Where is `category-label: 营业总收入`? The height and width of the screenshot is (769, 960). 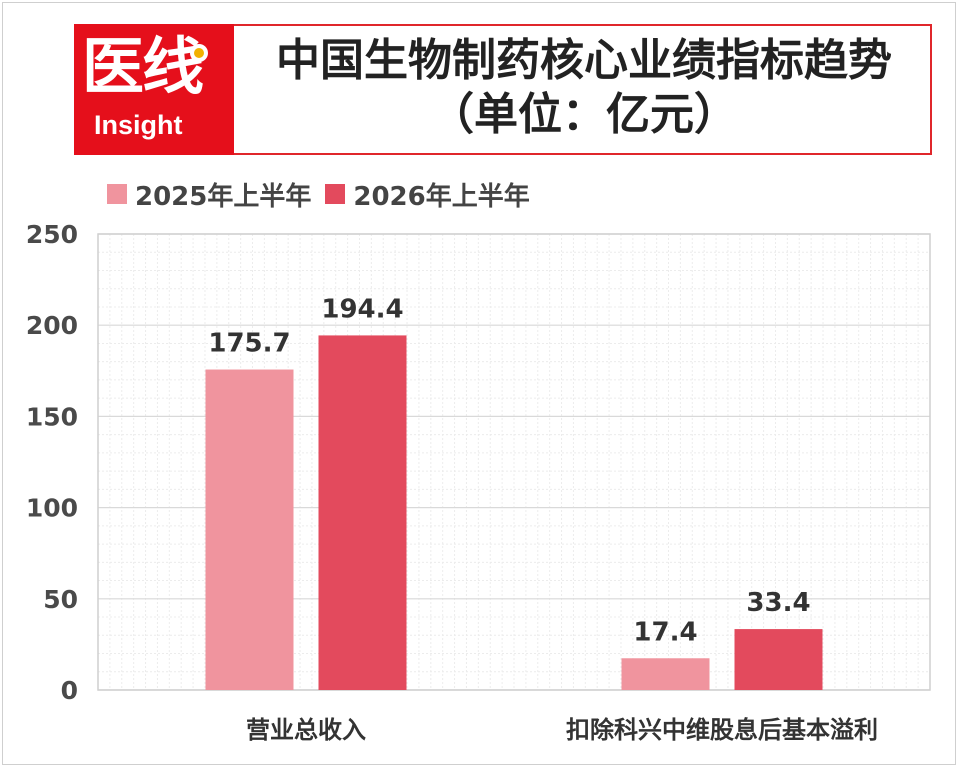 category-label: 营业总收入 is located at coordinates (306, 730).